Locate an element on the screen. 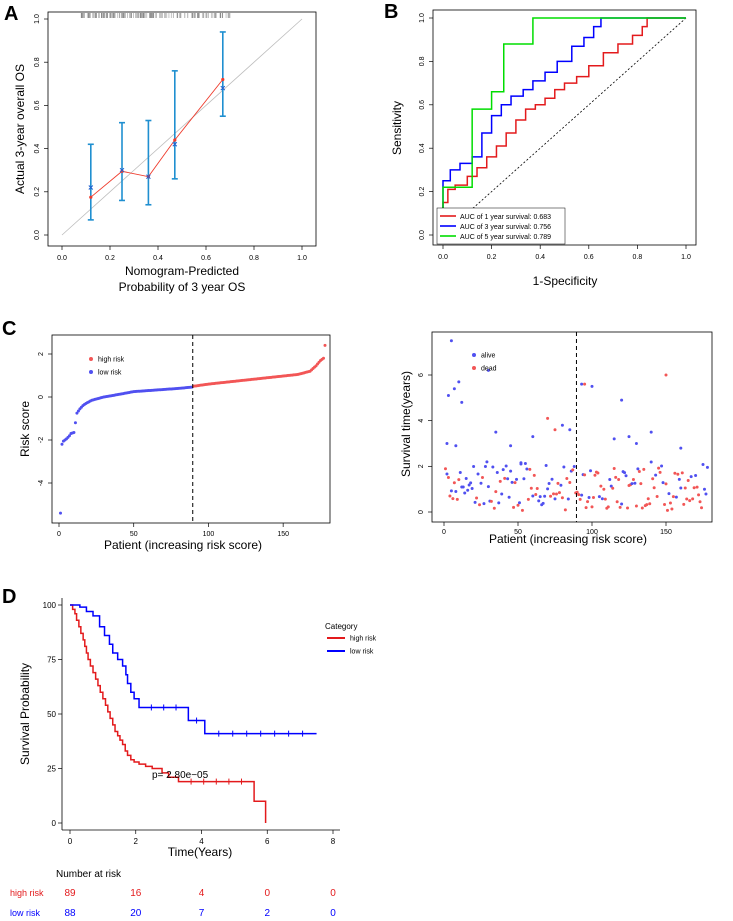 Image resolution: width=733 pixels, height=921 pixels. status-legend-dead-dot is located at coordinates (474, 368).